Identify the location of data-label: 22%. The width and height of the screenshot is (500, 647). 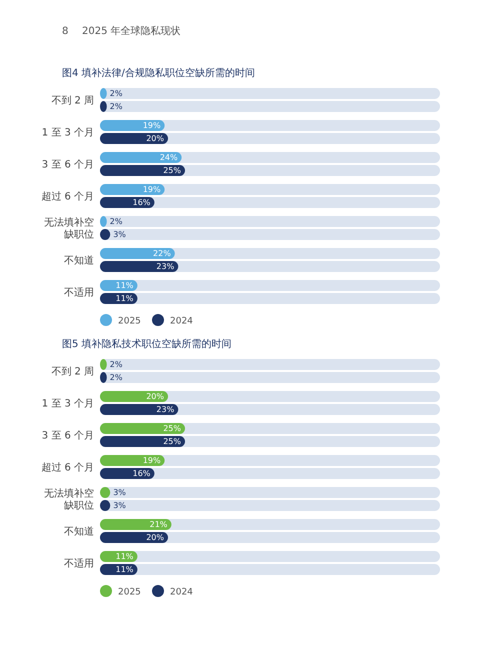
(162, 253).